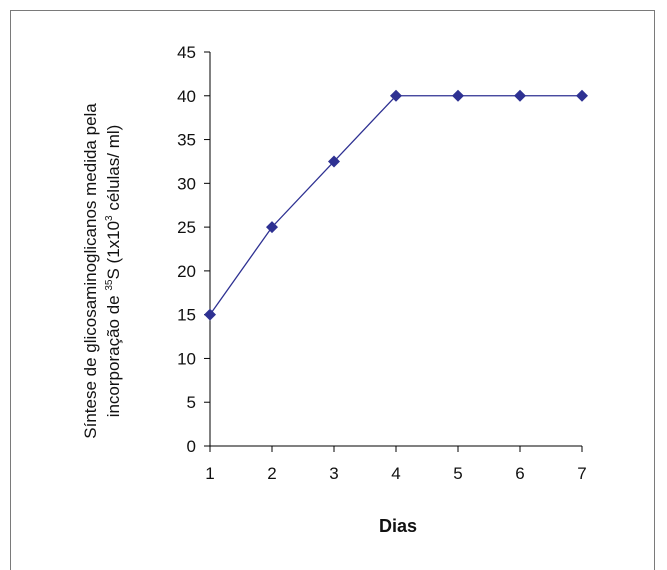 This screenshot has width=667, height=570. I want to click on x-tick-label: 1, so click(209, 473).